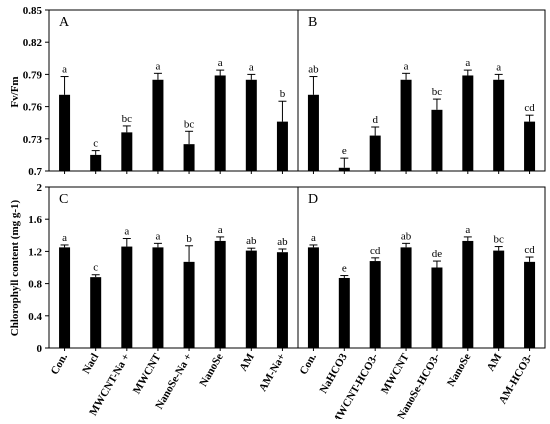 The image size is (550, 424). I want to click on panel-label-C: C, so click(63, 199).